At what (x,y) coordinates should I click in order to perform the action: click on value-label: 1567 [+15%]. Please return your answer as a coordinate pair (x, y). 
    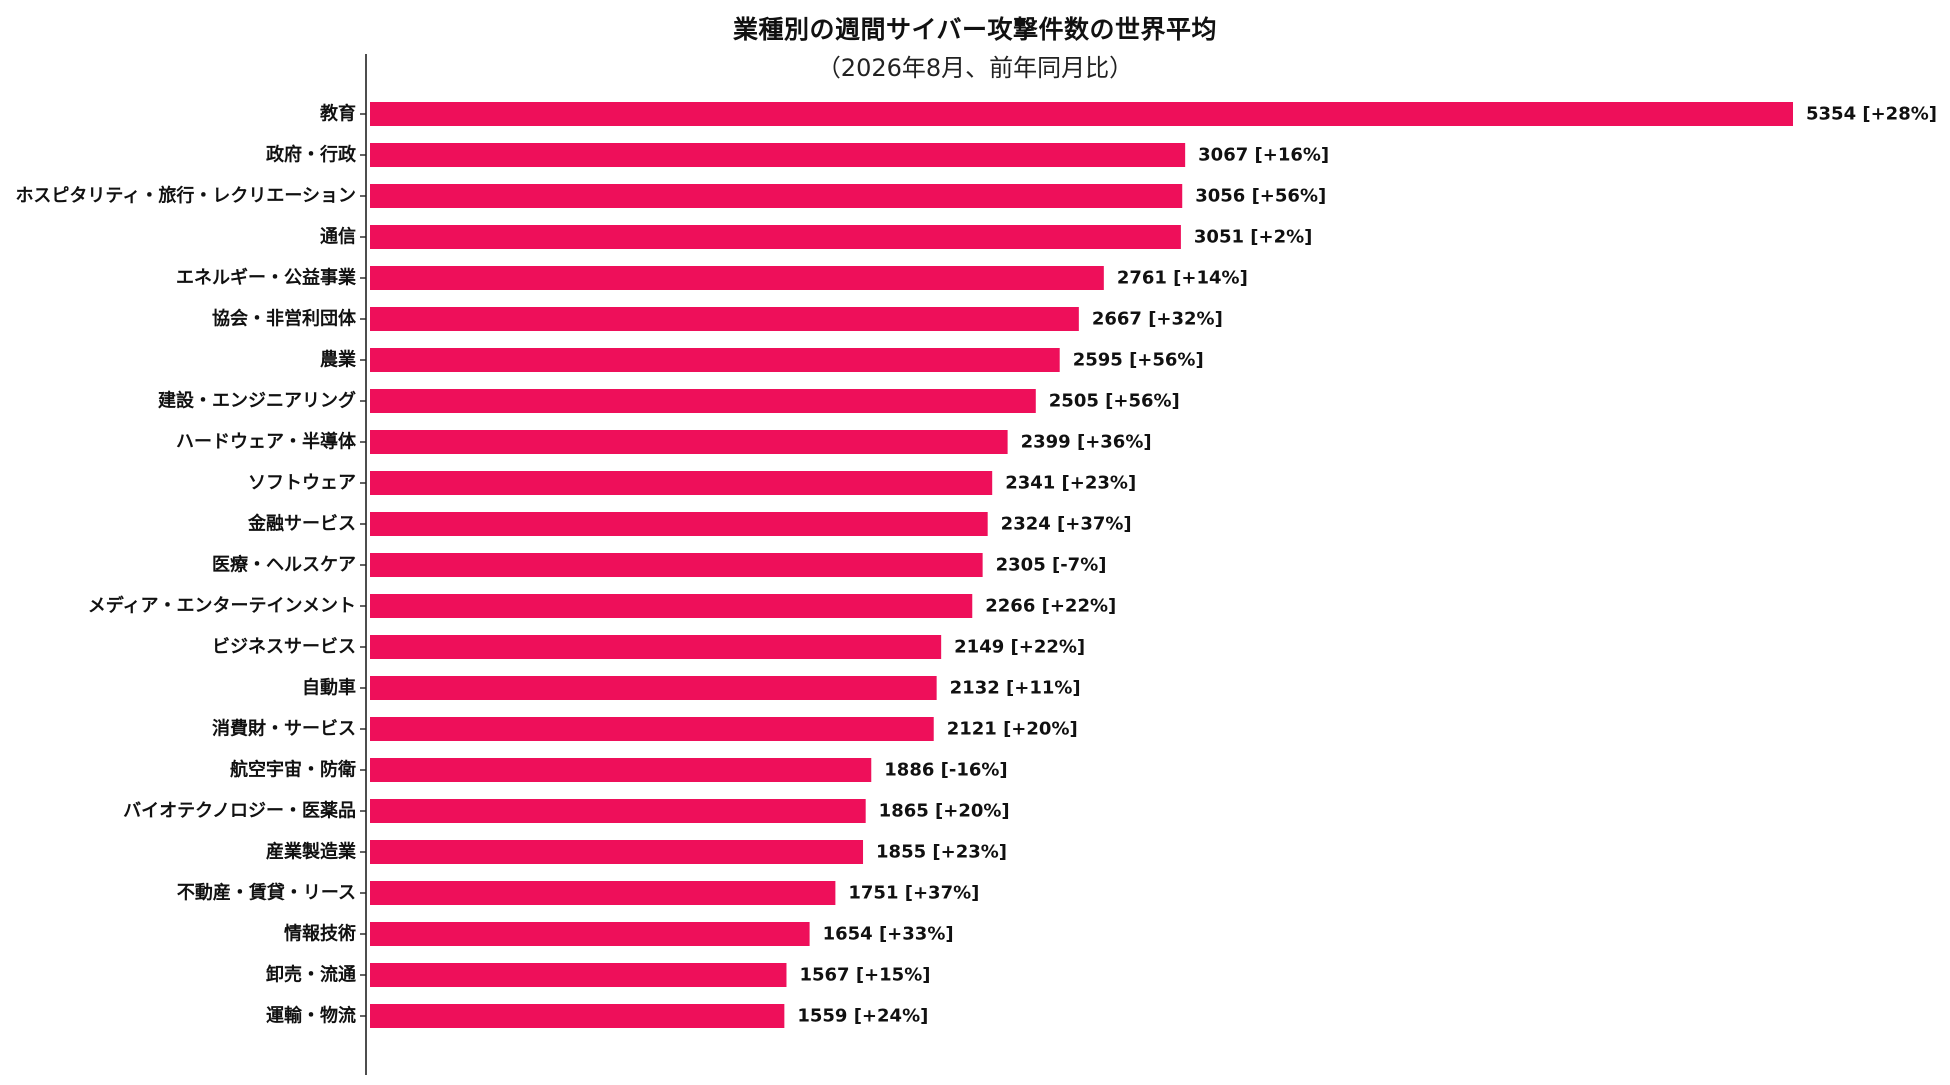
    Looking at the image, I should click on (864, 975).